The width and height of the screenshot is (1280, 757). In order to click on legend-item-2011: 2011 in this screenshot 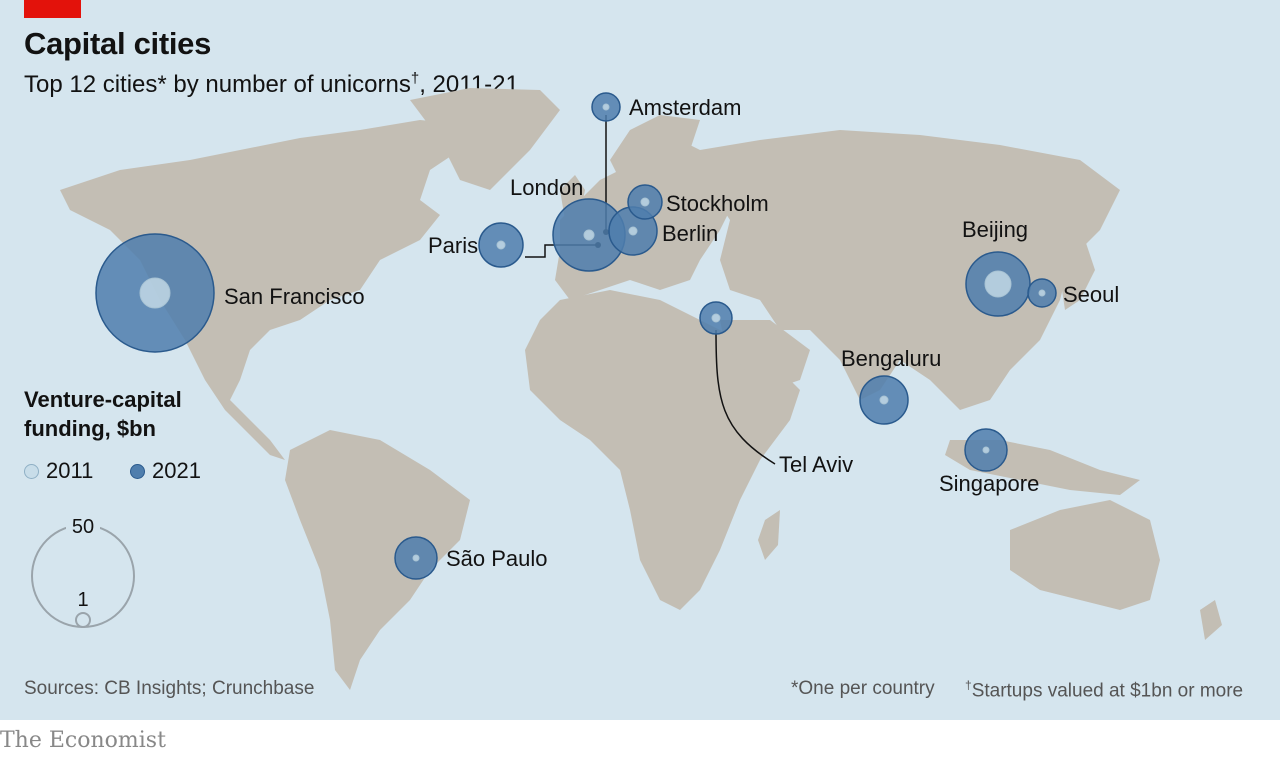, I will do `click(58, 471)`.